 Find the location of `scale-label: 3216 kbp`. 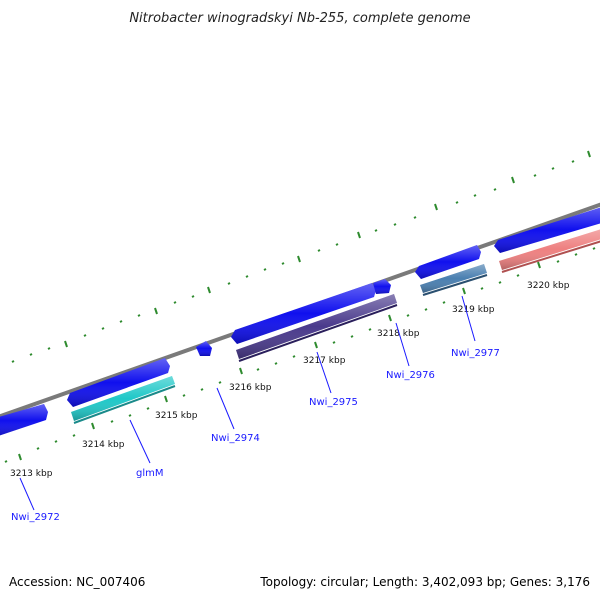

scale-label: 3216 kbp is located at coordinates (250, 388).